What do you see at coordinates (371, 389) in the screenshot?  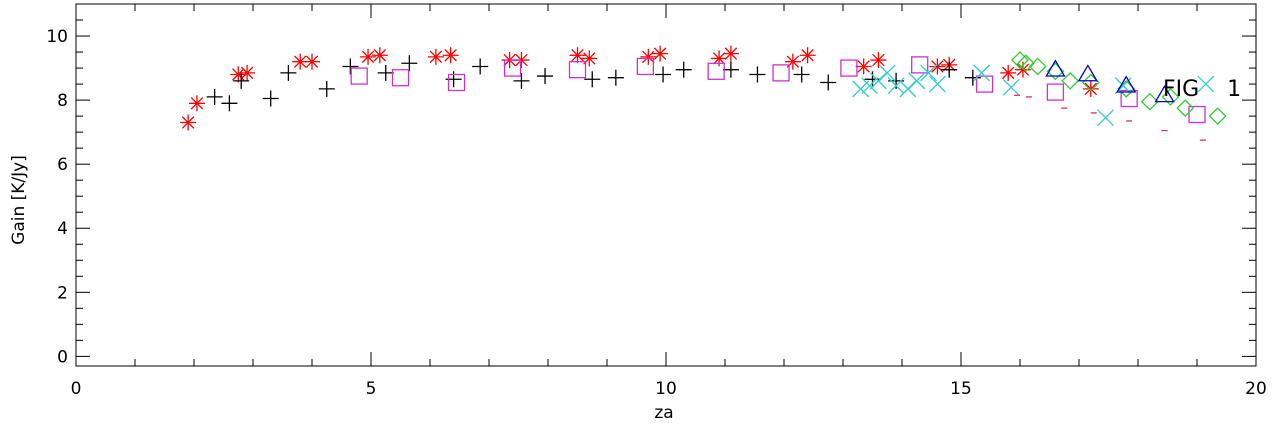 I see `x-tick-label: 5` at bounding box center [371, 389].